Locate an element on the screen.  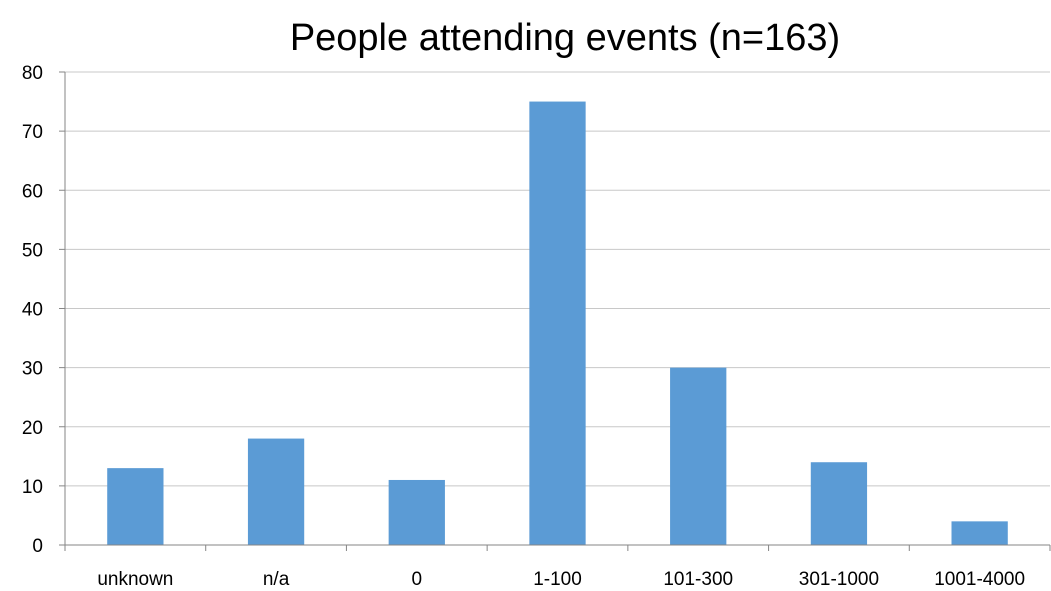
y-tick-label: 80 is located at coordinates (32, 73).